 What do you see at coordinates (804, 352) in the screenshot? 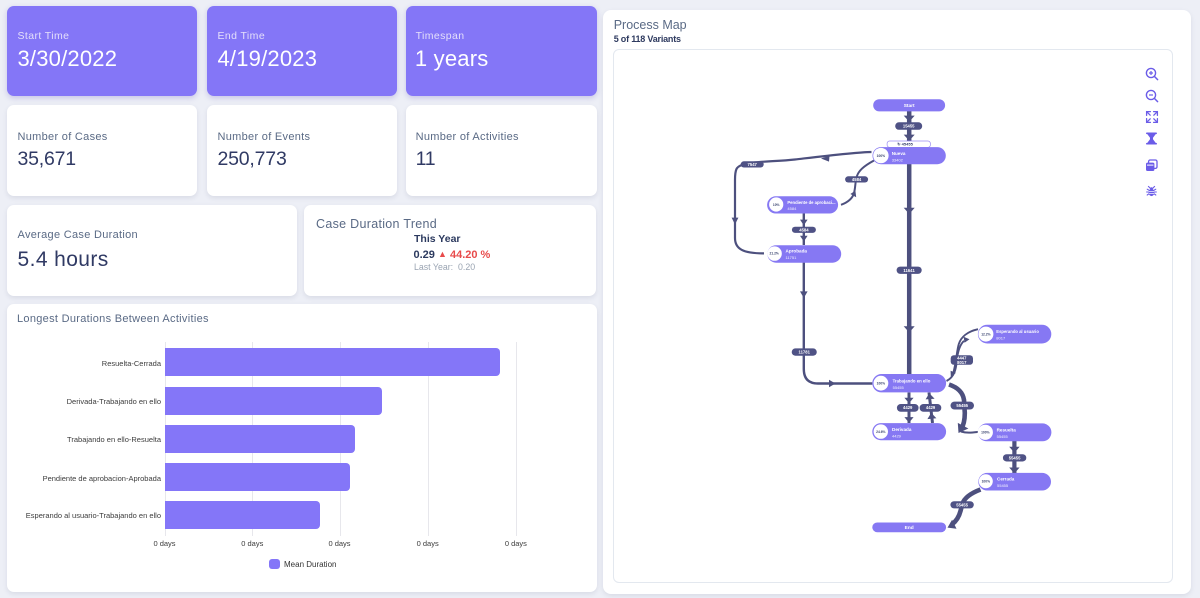
I see `svg-text: 11781` at bounding box center [804, 352].